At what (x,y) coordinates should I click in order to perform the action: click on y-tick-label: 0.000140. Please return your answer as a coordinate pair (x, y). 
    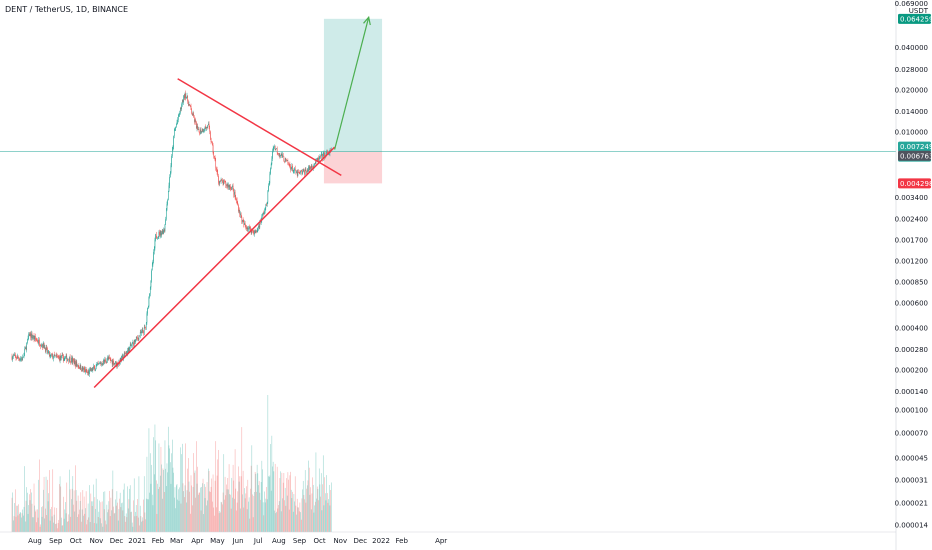
    Looking at the image, I should click on (911, 392).